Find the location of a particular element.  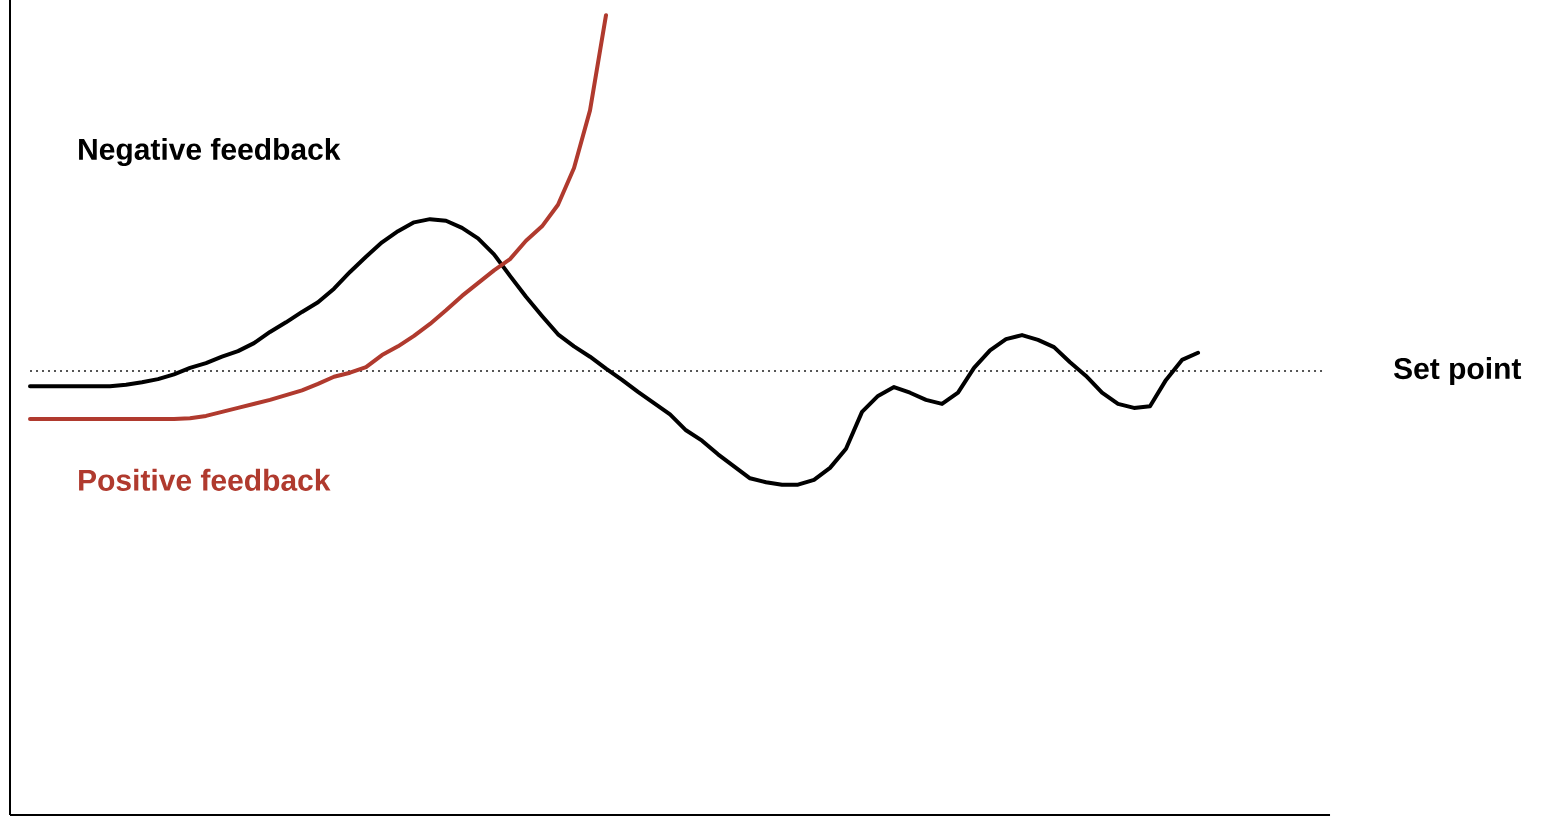

series-label: Positive feedback is located at coordinates (205, 479).